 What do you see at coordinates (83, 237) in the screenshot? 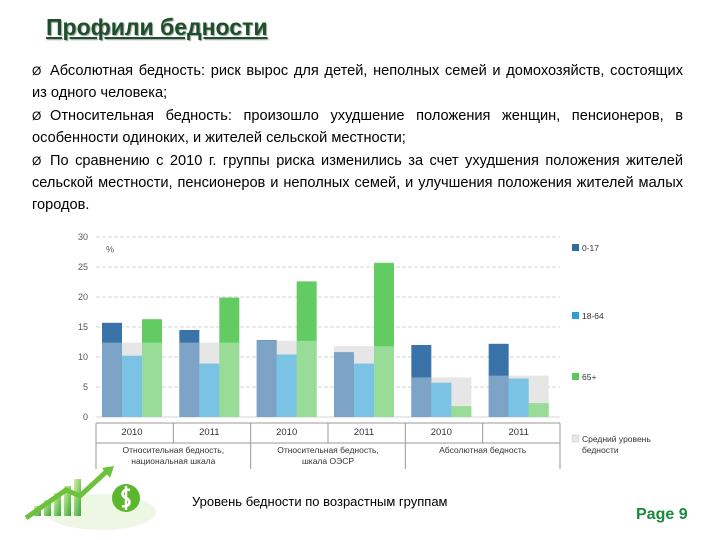
I see `y-tick-label: 30` at bounding box center [83, 237].